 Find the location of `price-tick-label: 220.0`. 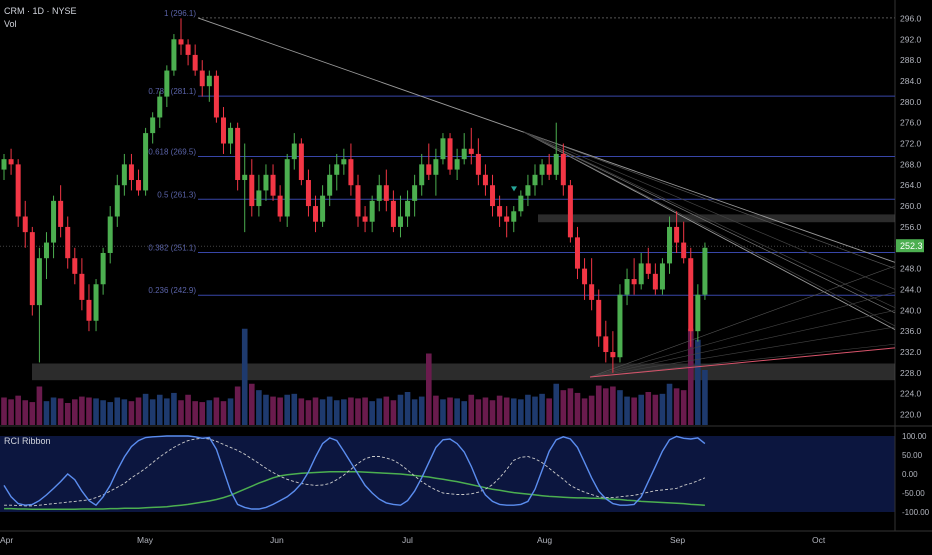

price-tick-label: 220.0 is located at coordinates (911, 415).